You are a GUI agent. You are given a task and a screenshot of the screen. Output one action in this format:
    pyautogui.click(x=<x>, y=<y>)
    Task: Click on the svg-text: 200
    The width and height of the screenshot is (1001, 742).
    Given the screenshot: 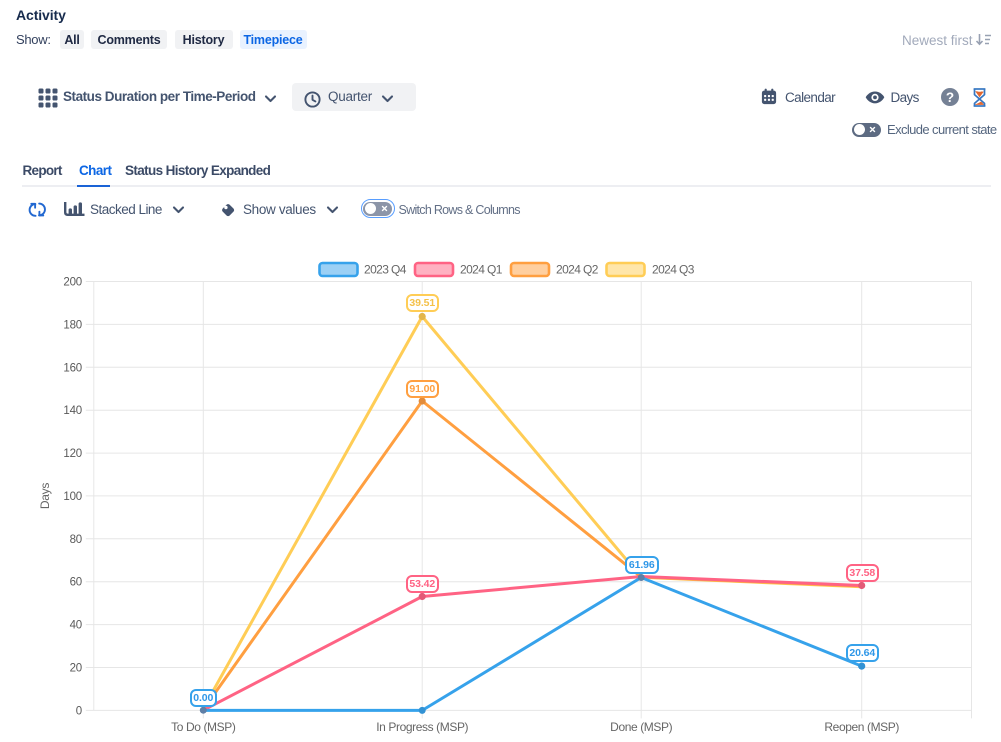 What is the action you would take?
    pyautogui.click(x=72, y=283)
    